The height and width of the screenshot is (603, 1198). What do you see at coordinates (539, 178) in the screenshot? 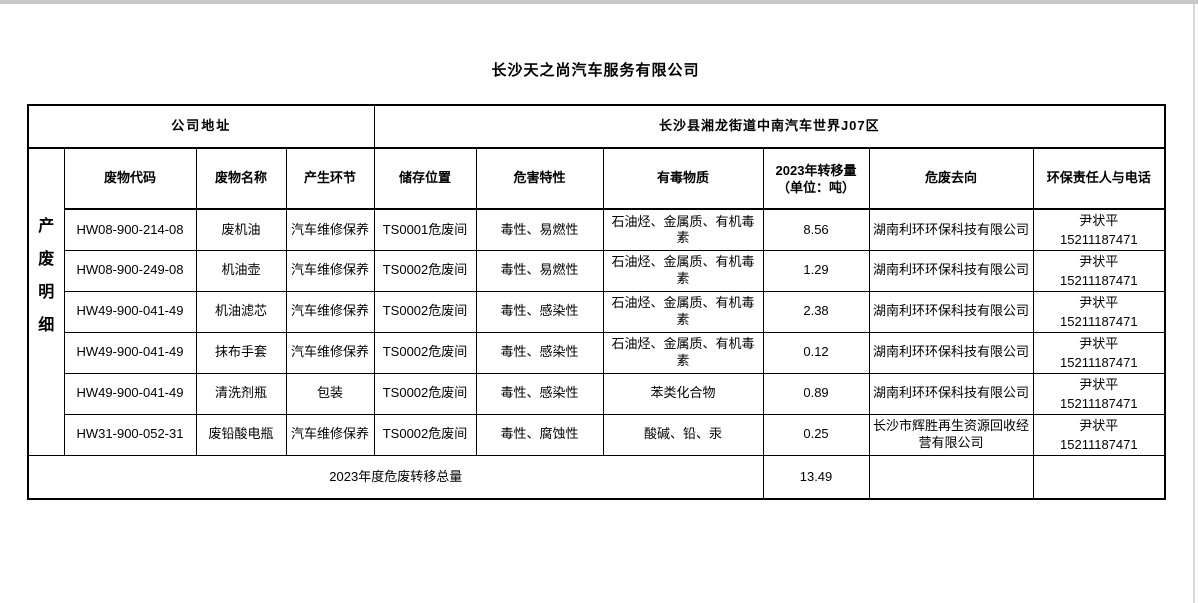
I see `col-header-hazard: 危害特性` at bounding box center [539, 178].